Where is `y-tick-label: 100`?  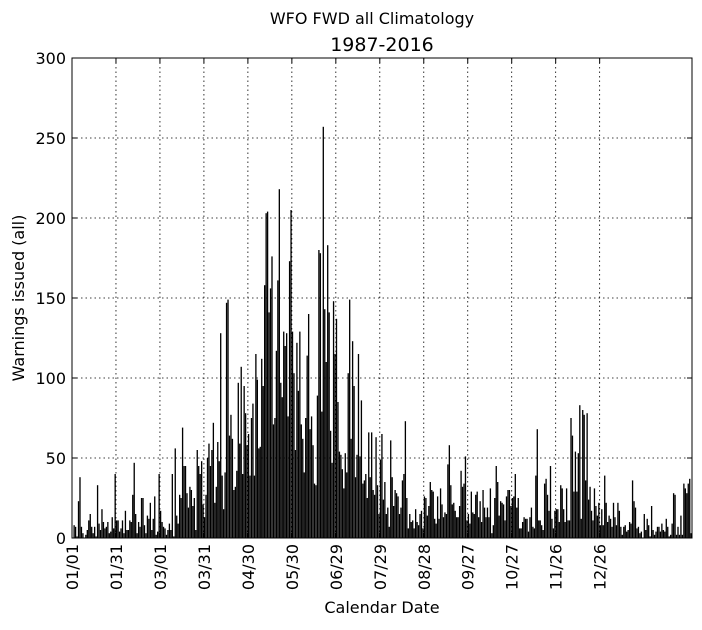
y-tick-label: 100 is located at coordinates (50, 378).